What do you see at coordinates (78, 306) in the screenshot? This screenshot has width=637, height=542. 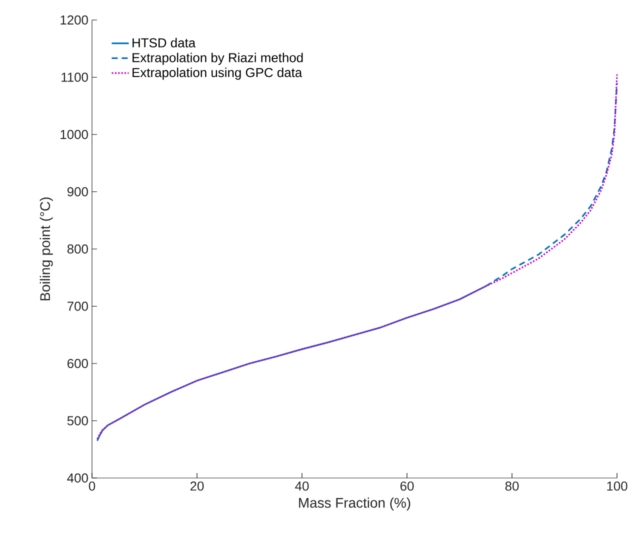 I see `y-tick-label: 700` at bounding box center [78, 306].